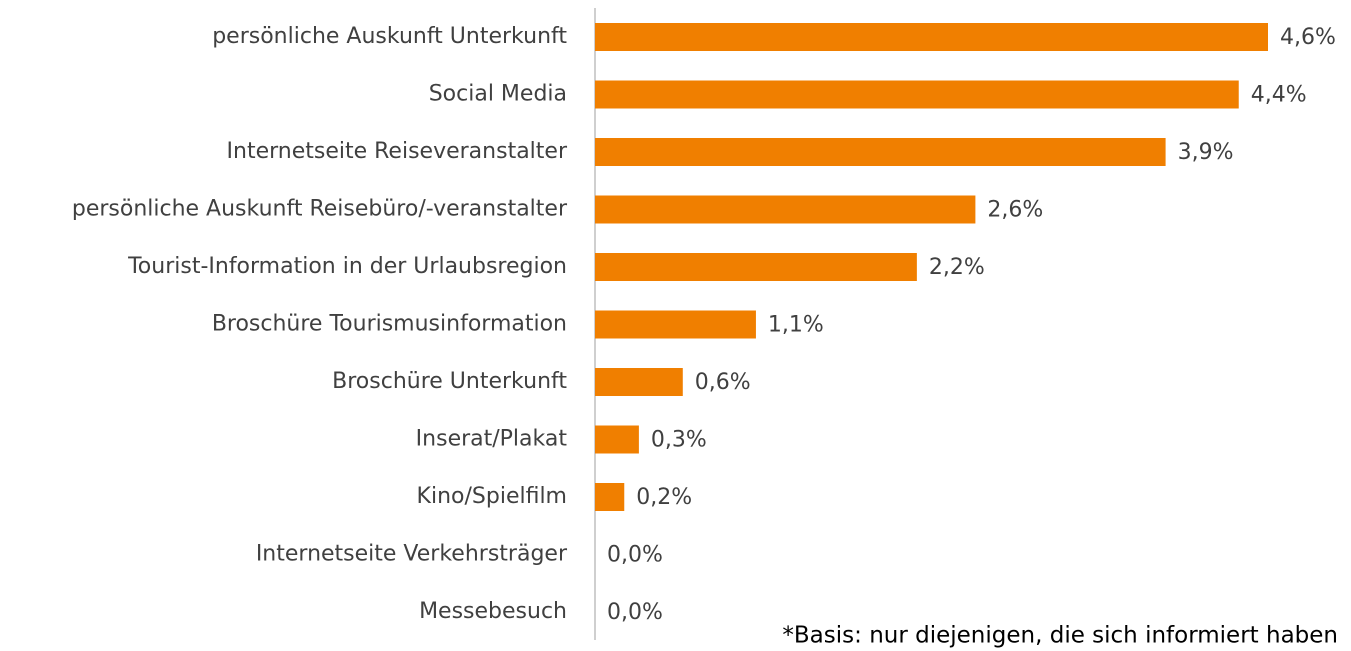 This screenshot has width=1351, height=651. What do you see at coordinates (493, 611) in the screenshot?
I see `category-label: Messebesuch` at bounding box center [493, 611].